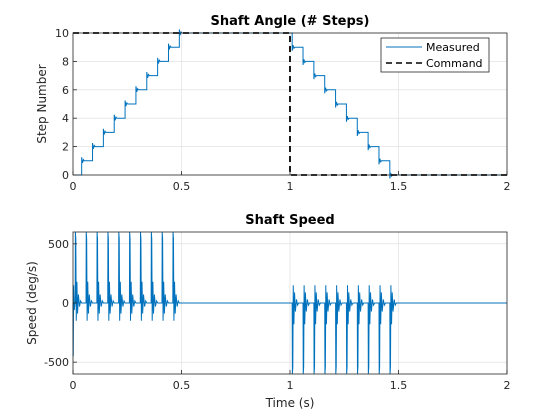 This screenshot has height=420, width=560. What do you see at coordinates (182, 385) in the screenshot?
I see `speed-xtick-label: 0.5` at bounding box center [182, 385].